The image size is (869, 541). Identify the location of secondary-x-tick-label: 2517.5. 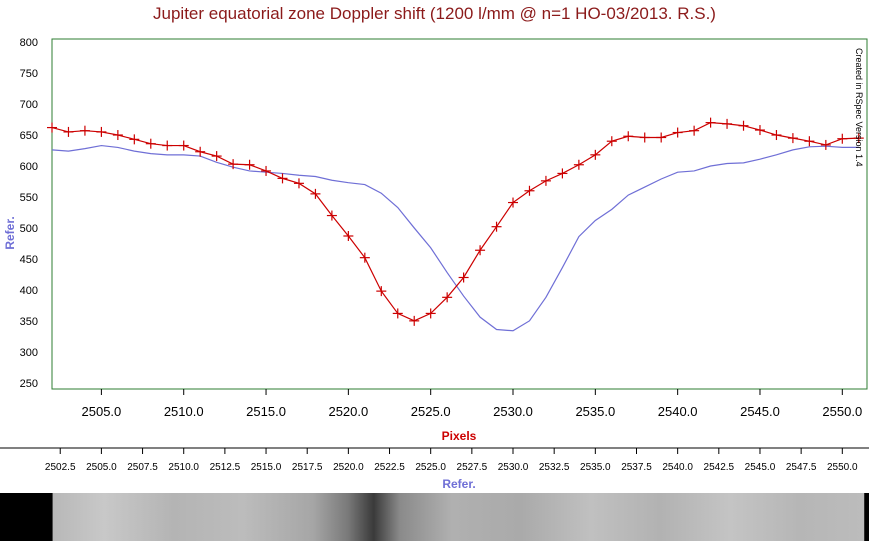
(307, 467).